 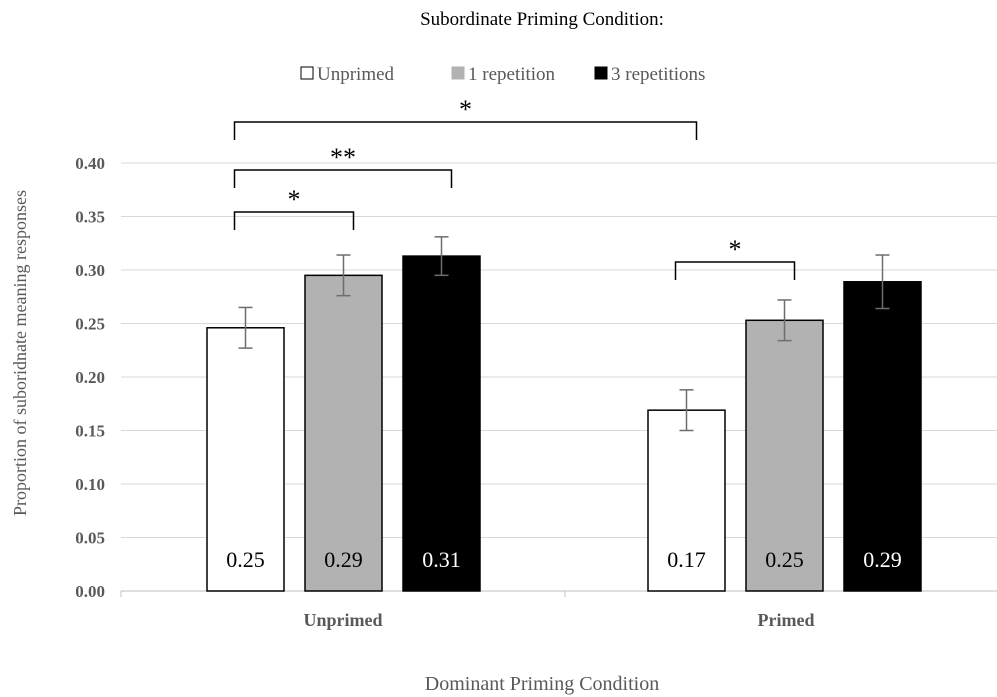 I want to click on x-axis-category-labels: Unprimed Primed, so click(x=558, y=620).